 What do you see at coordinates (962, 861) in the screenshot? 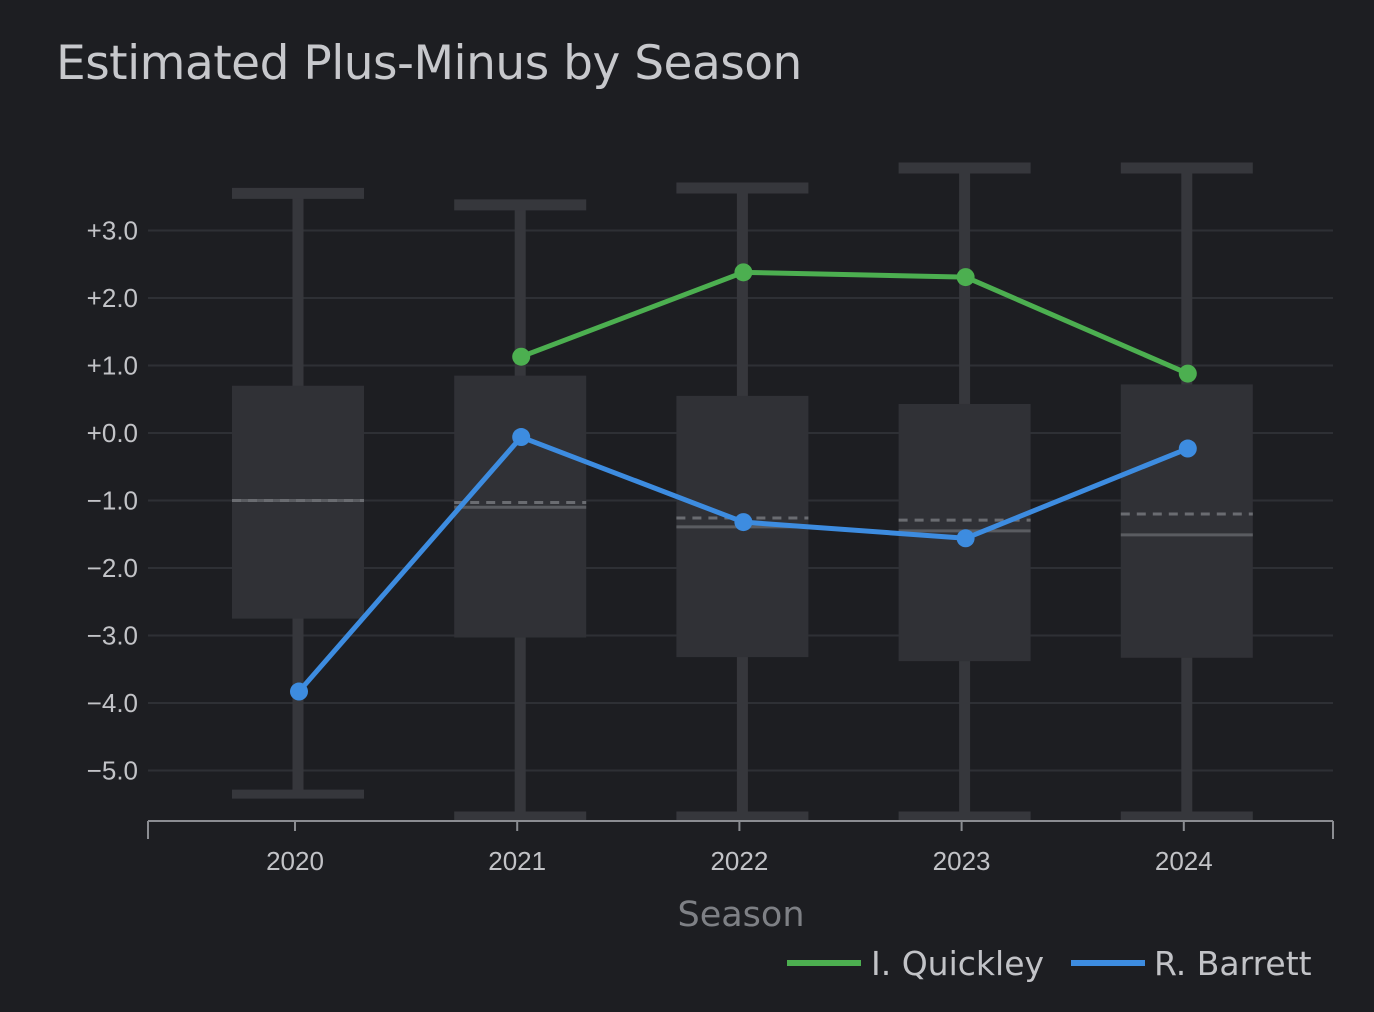
I see `x-tick-label: 2023` at bounding box center [962, 861].